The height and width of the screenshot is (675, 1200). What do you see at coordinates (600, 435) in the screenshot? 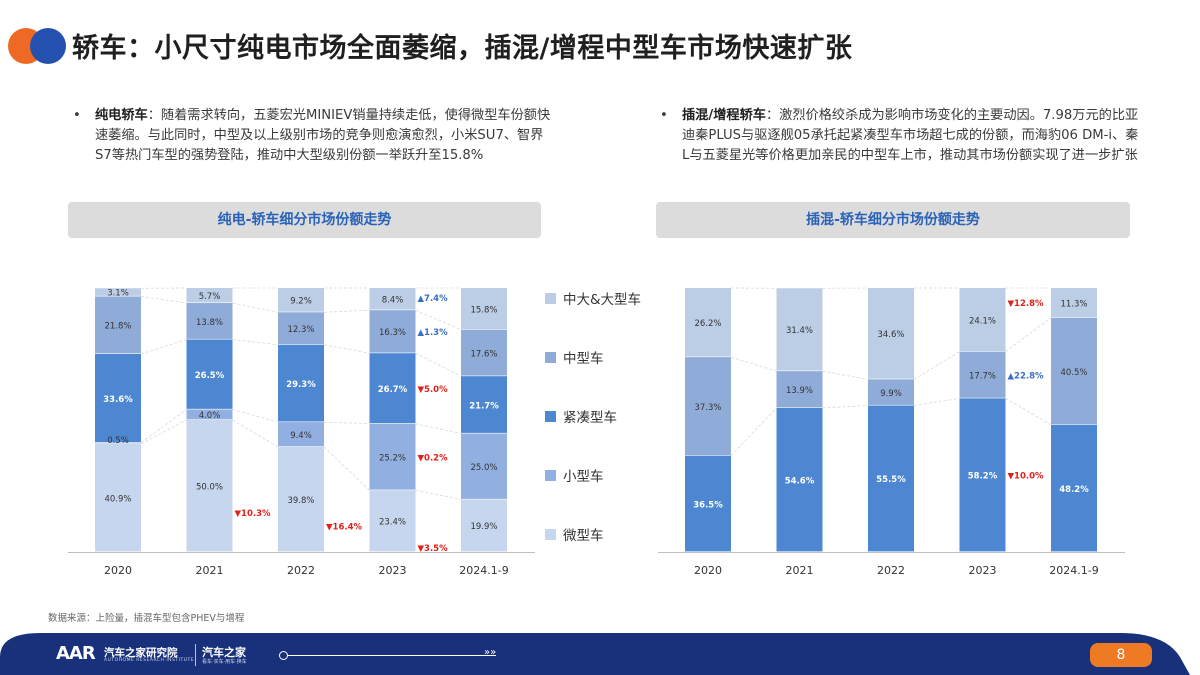
I see `legend-item: 紧凑型车` at bounding box center [600, 435].